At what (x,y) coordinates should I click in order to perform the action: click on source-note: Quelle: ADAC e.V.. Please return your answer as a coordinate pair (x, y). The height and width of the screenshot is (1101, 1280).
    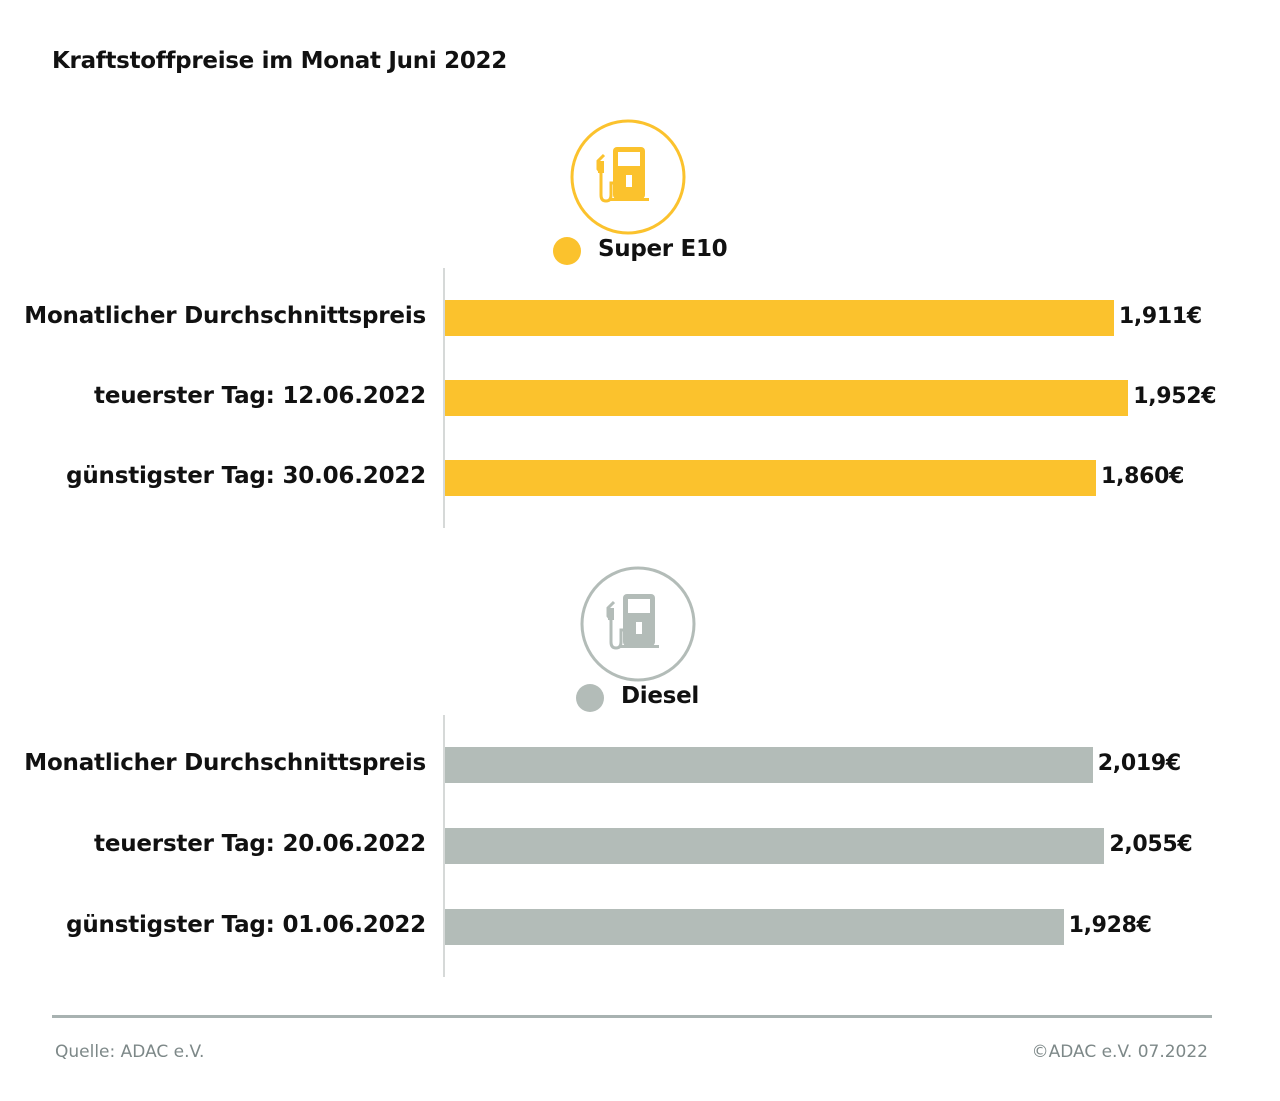
    Looking at the image, I should click on (130, 1052).